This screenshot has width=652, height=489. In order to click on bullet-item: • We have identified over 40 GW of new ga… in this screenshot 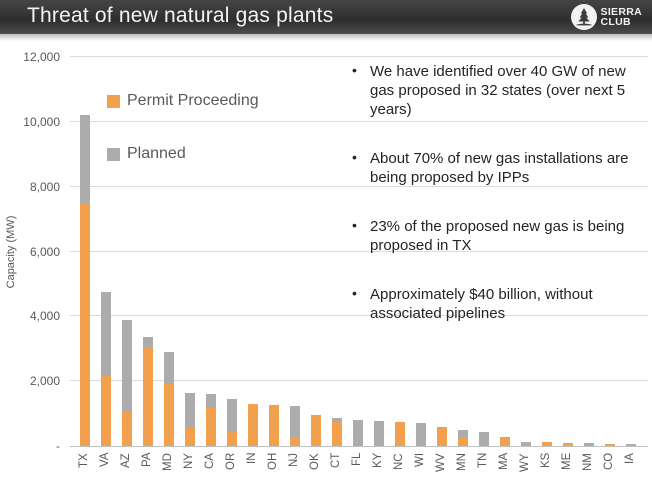, I will do `click(494, 90)`.